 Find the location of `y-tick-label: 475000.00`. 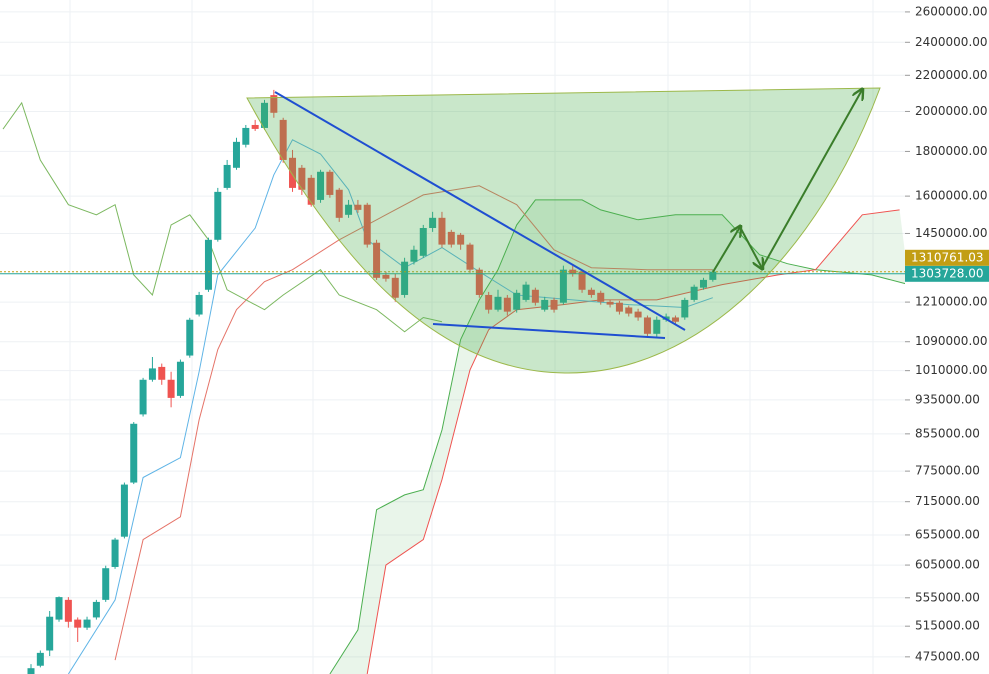

y-tick-label: 475000.00 is located at coordinates (947, 656).